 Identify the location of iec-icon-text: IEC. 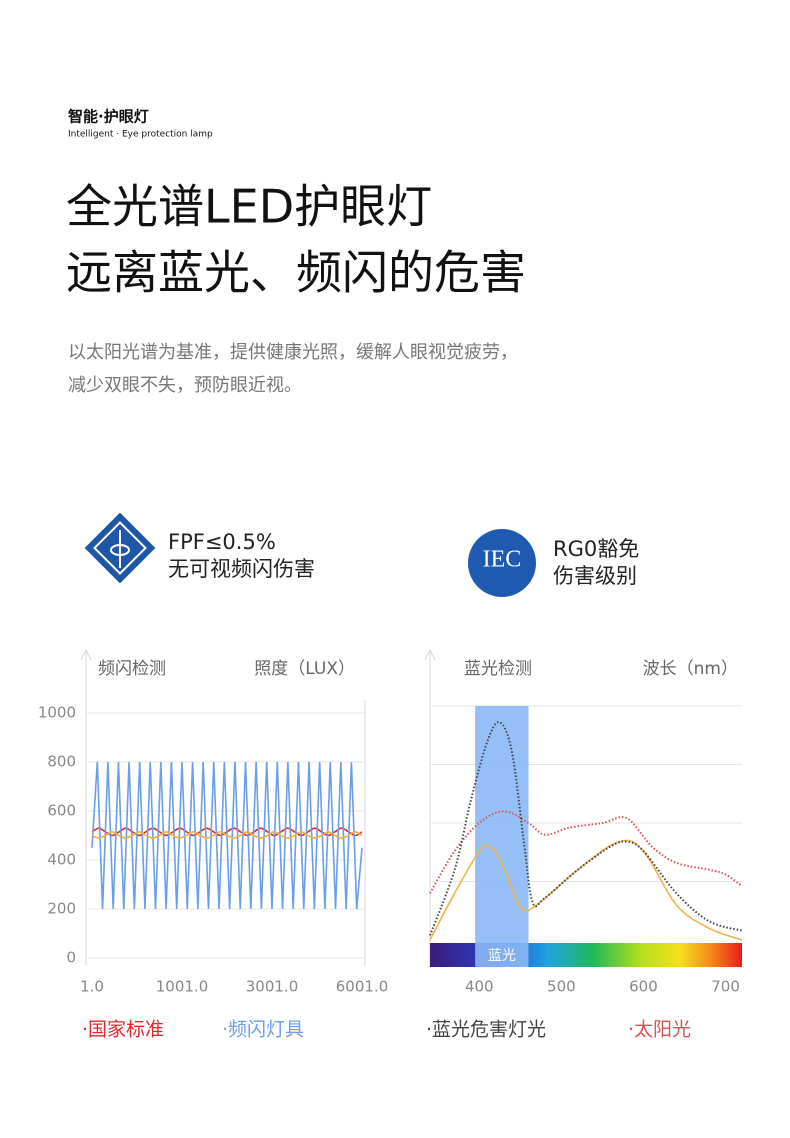
(502, 560).